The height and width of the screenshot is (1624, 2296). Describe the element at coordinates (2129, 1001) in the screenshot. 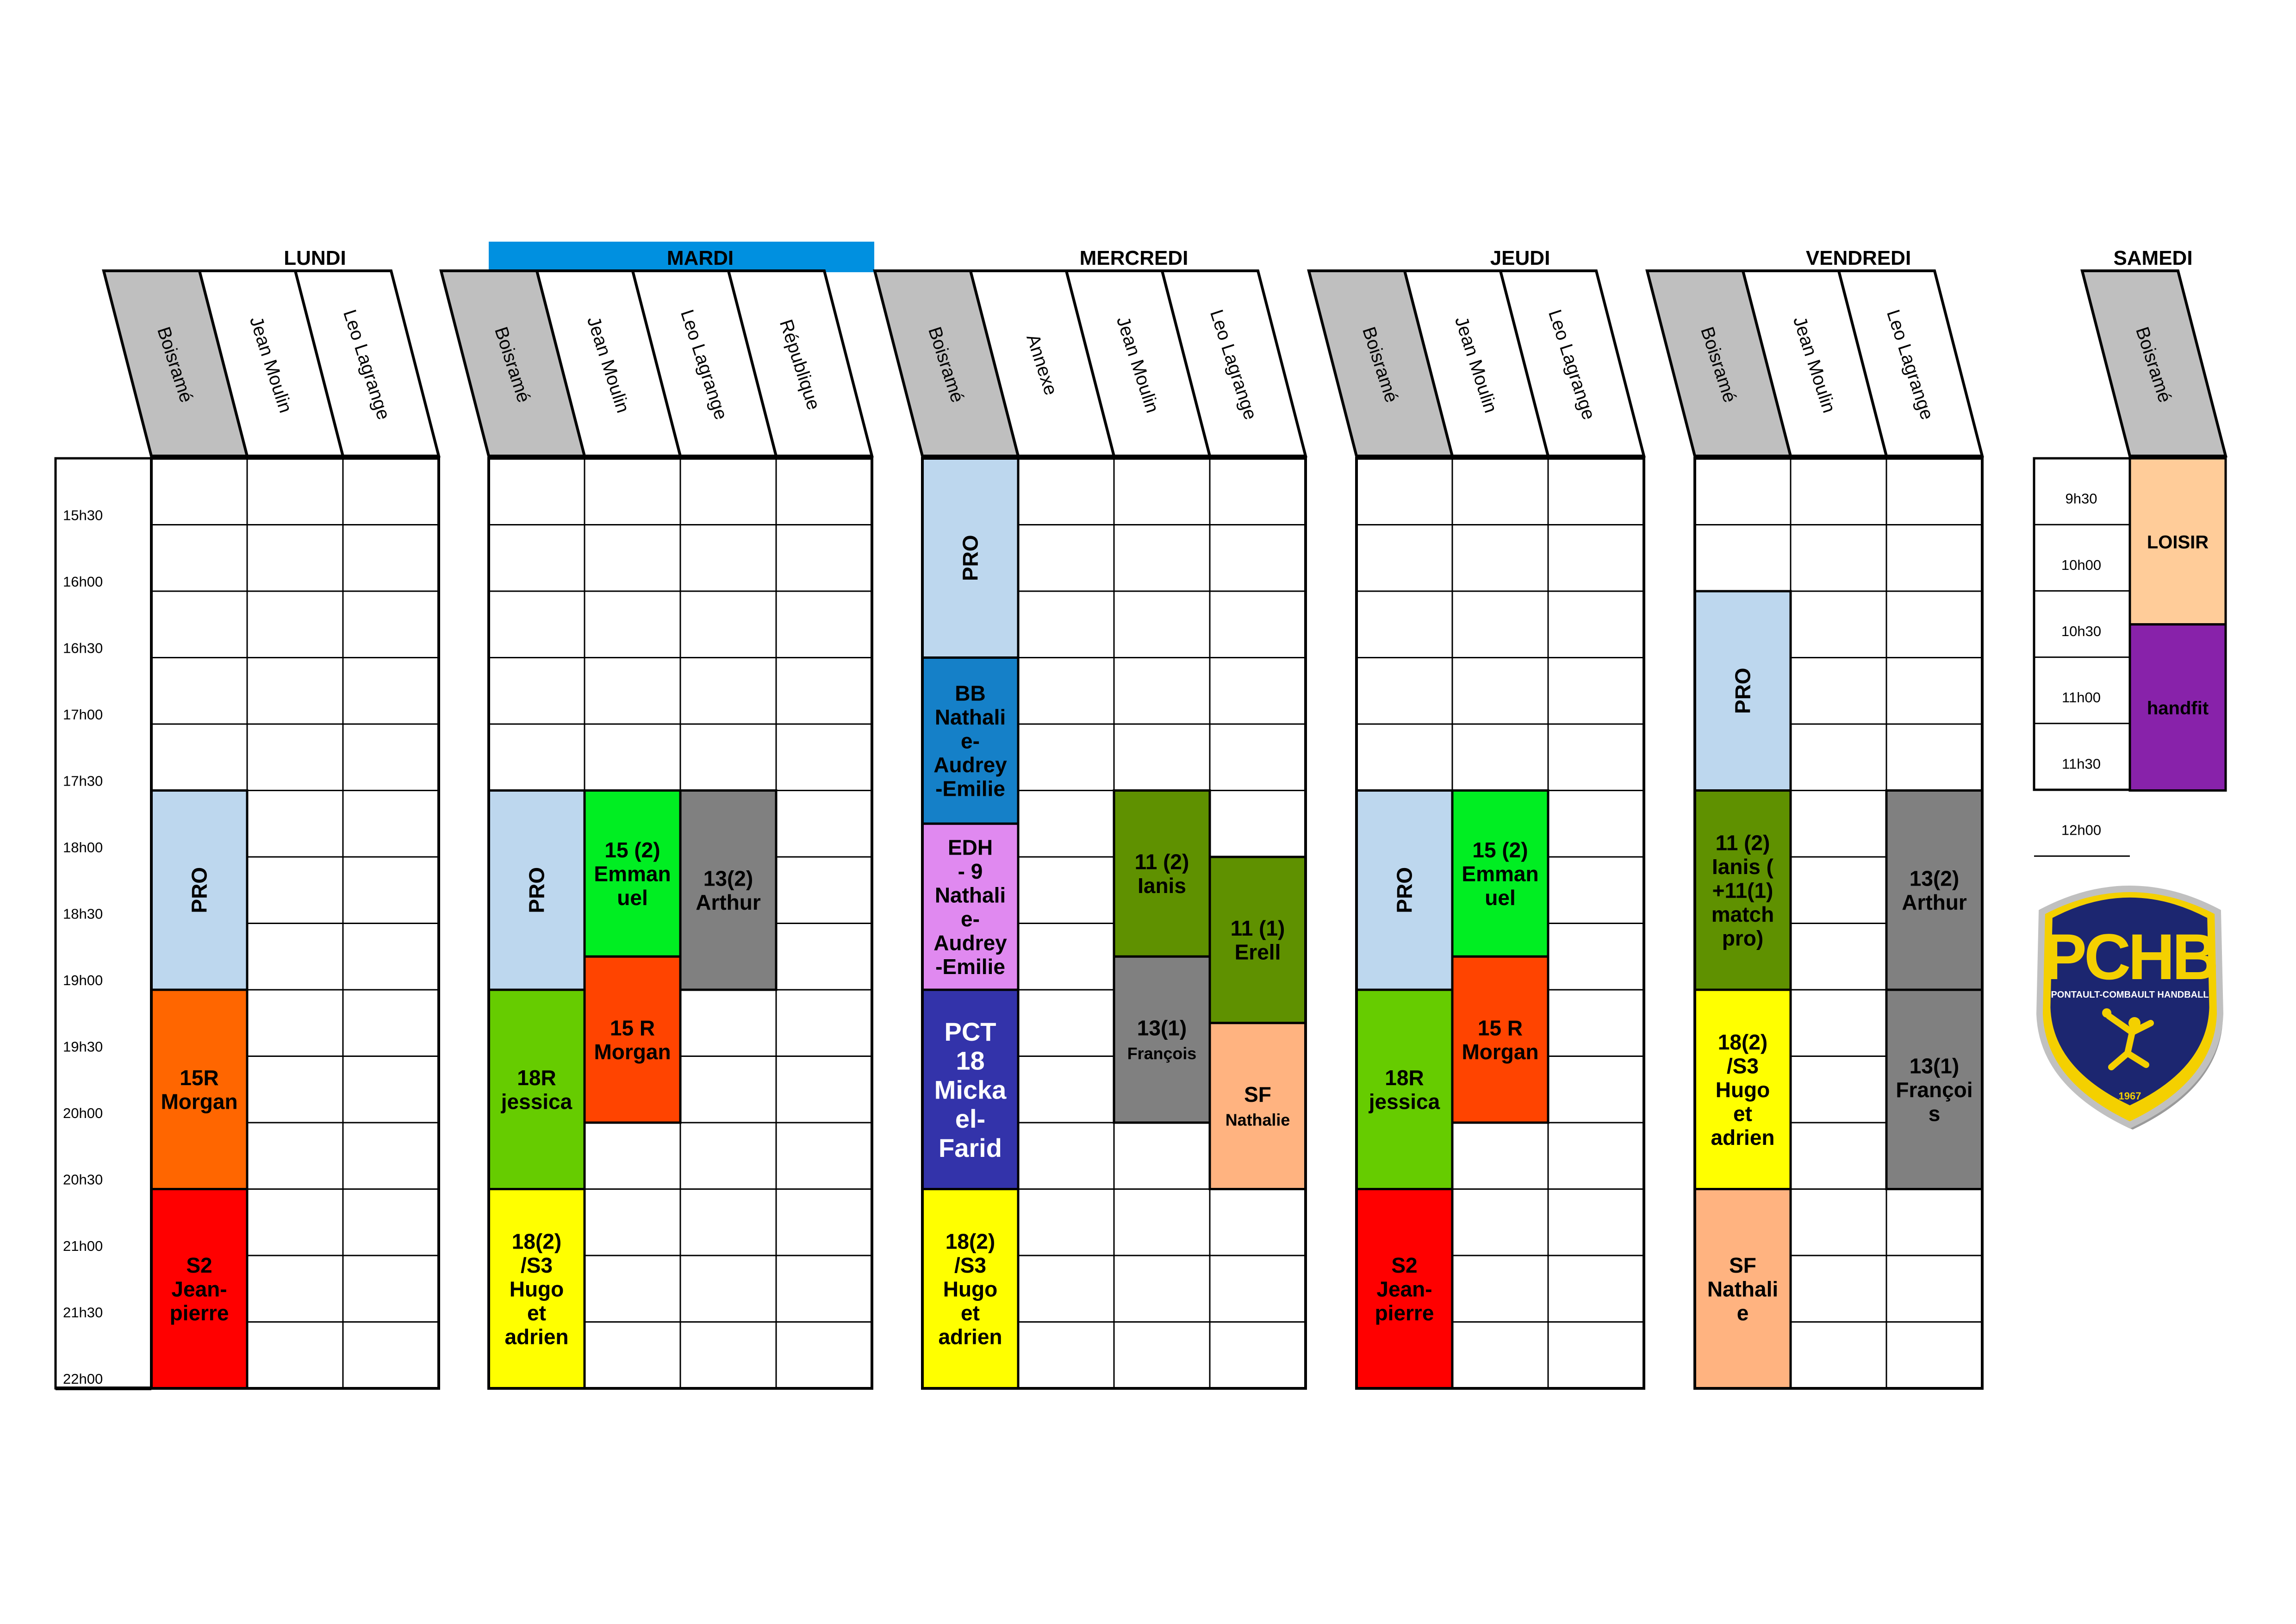

I see `logo-shield-inner` at that location.